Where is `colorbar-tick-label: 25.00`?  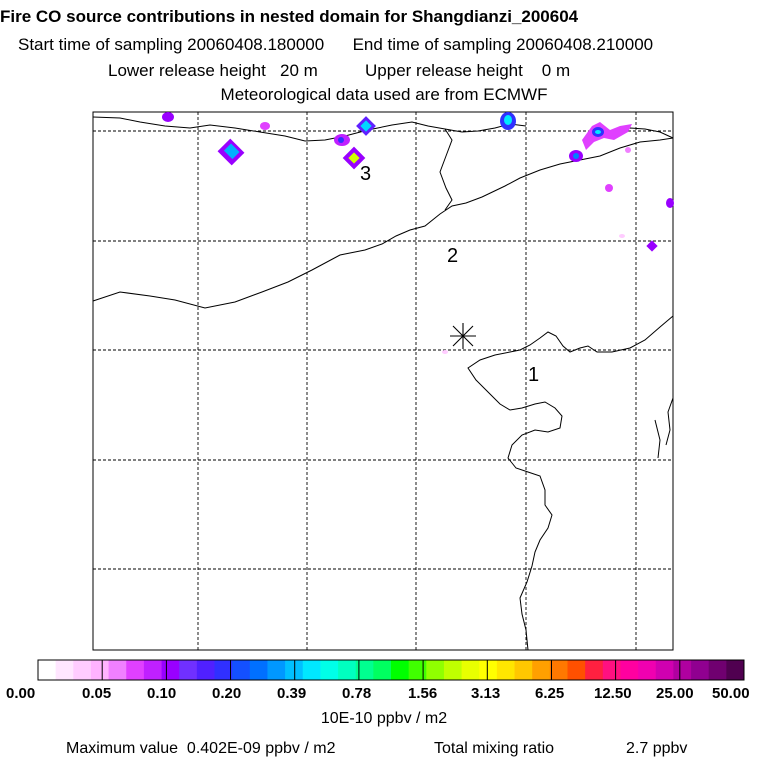
colorbar-tick-label: 25.00 is located at coordinates (675, 693).